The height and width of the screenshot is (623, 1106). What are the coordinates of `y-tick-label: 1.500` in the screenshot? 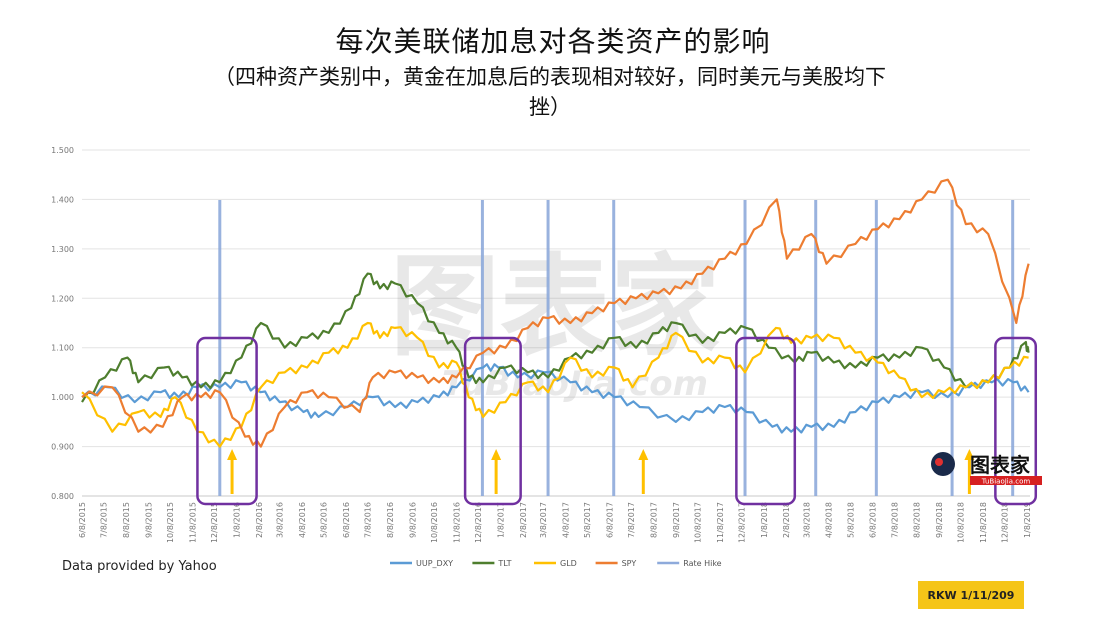 It's located at (62, 150).